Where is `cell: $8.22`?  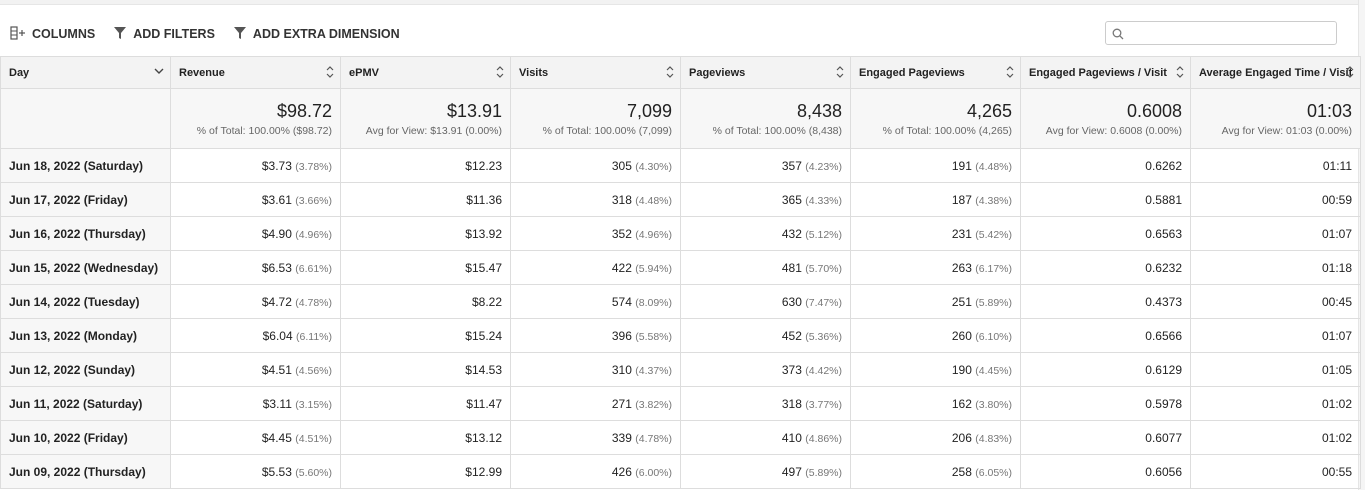 cell: $8.22 is located at coordinates (425, 301).